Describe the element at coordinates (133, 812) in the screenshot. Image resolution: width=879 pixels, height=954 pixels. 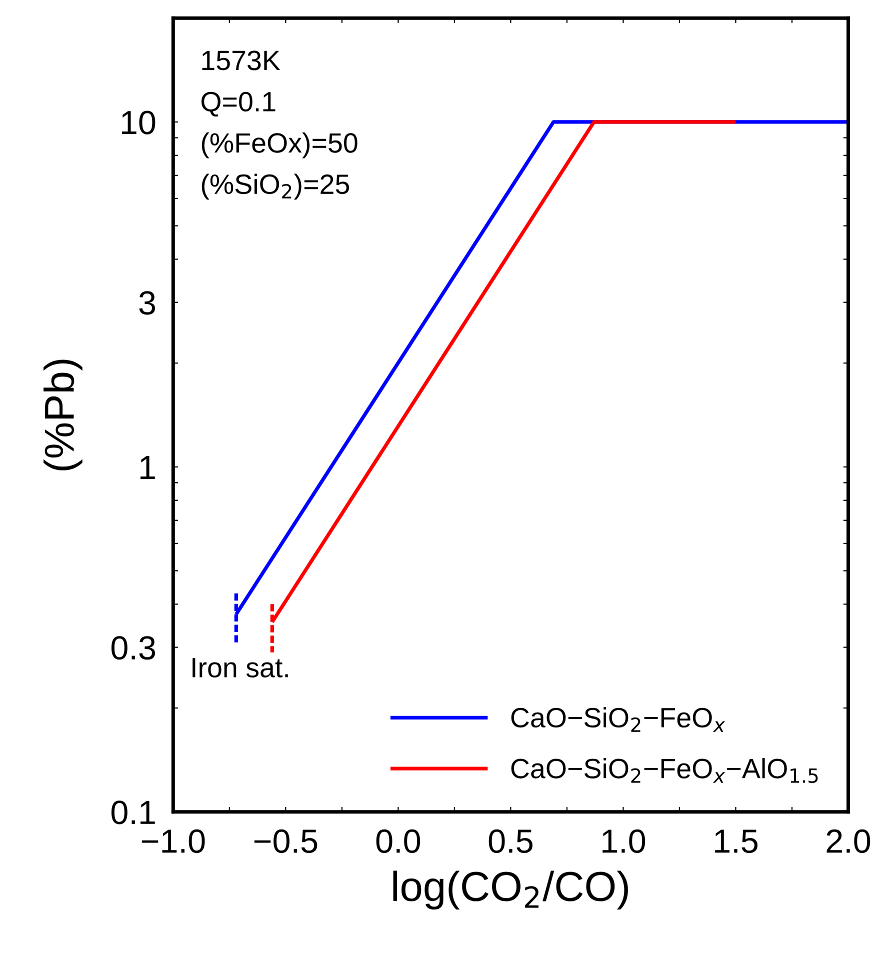
I see `y-tick-label: 0.1` at that location.